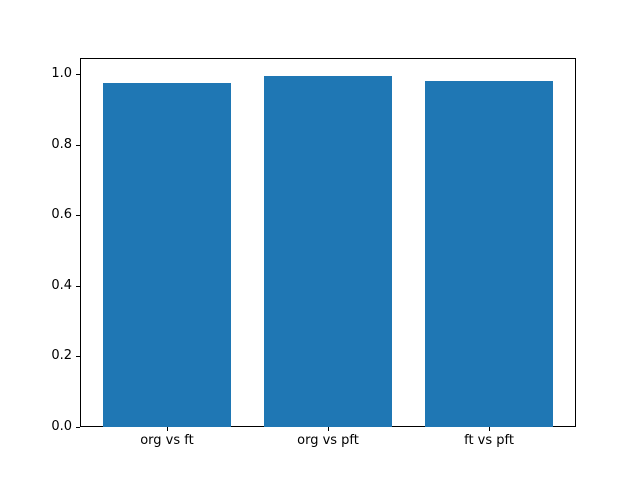 The width and height of the screenshot is (640, 480). What do you see at coordinates (328, 440) in the screenshot?
I see `x-tick-label: org vs pft` at bounding box center [328, 440].